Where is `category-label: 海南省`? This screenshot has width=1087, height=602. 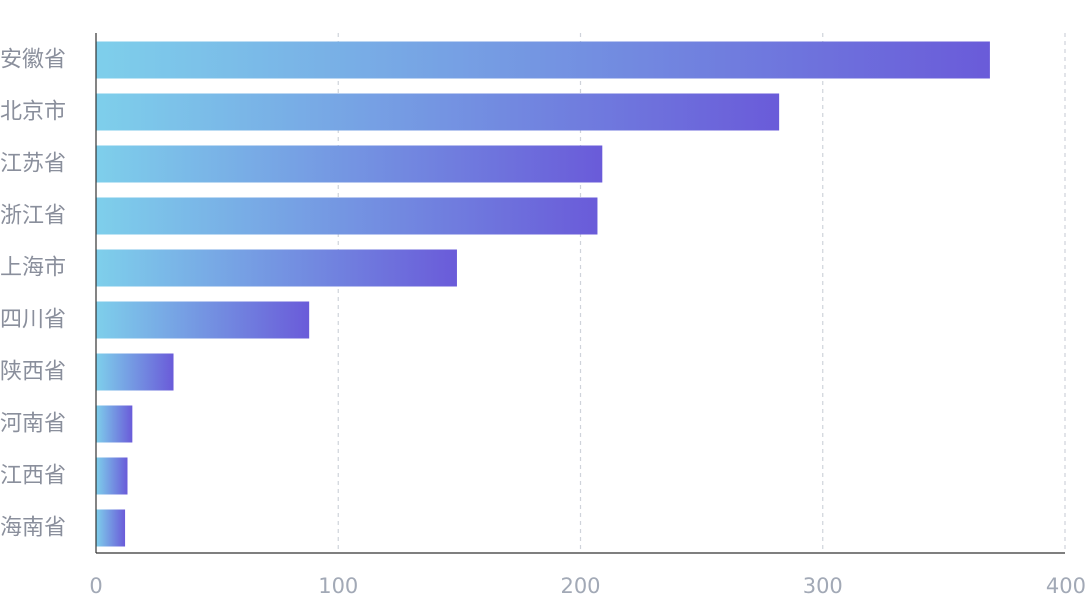
category-label: 海南省 is located at coordinates (33, 528).